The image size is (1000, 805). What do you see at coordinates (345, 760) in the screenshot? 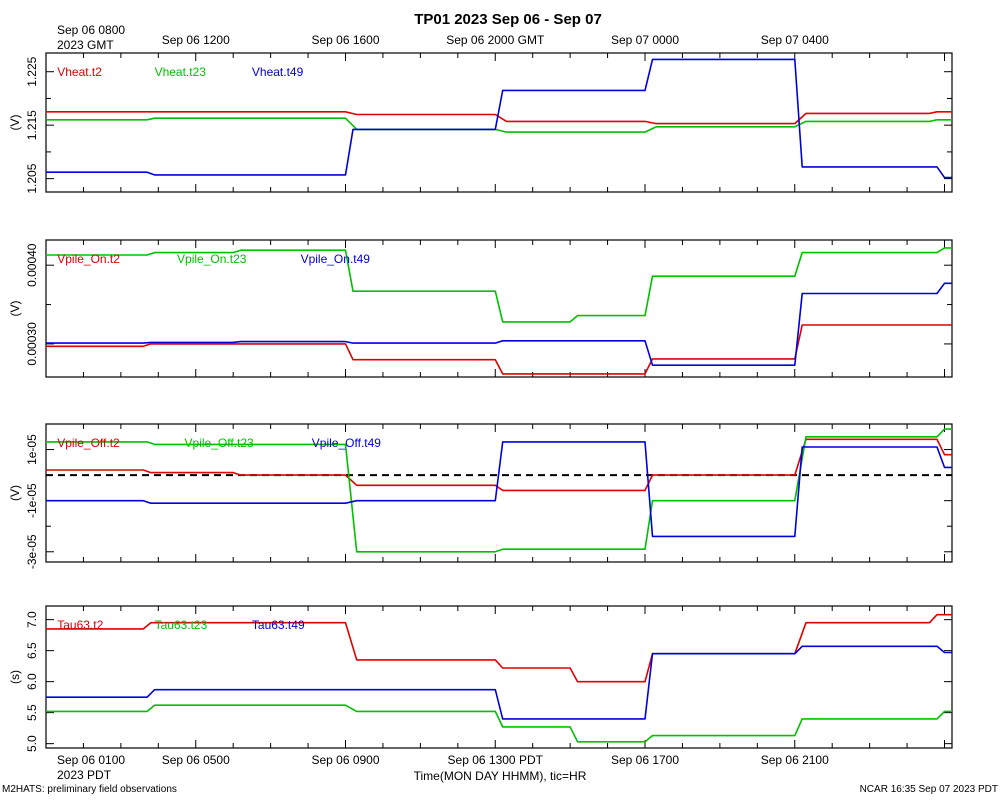
I see `bottom-axis-label: Sep 06 0900` at bounding box center [345, 760].